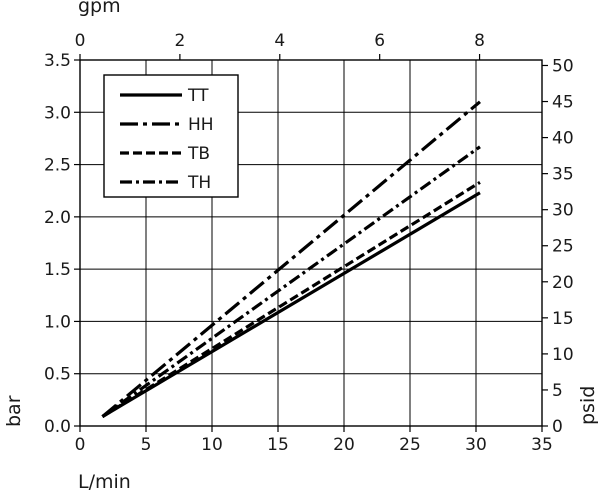  What do you see at coordinates (557, 391) in the screenshot?
I see `y2-tick-label: 5` at bounding box center [557, 391].